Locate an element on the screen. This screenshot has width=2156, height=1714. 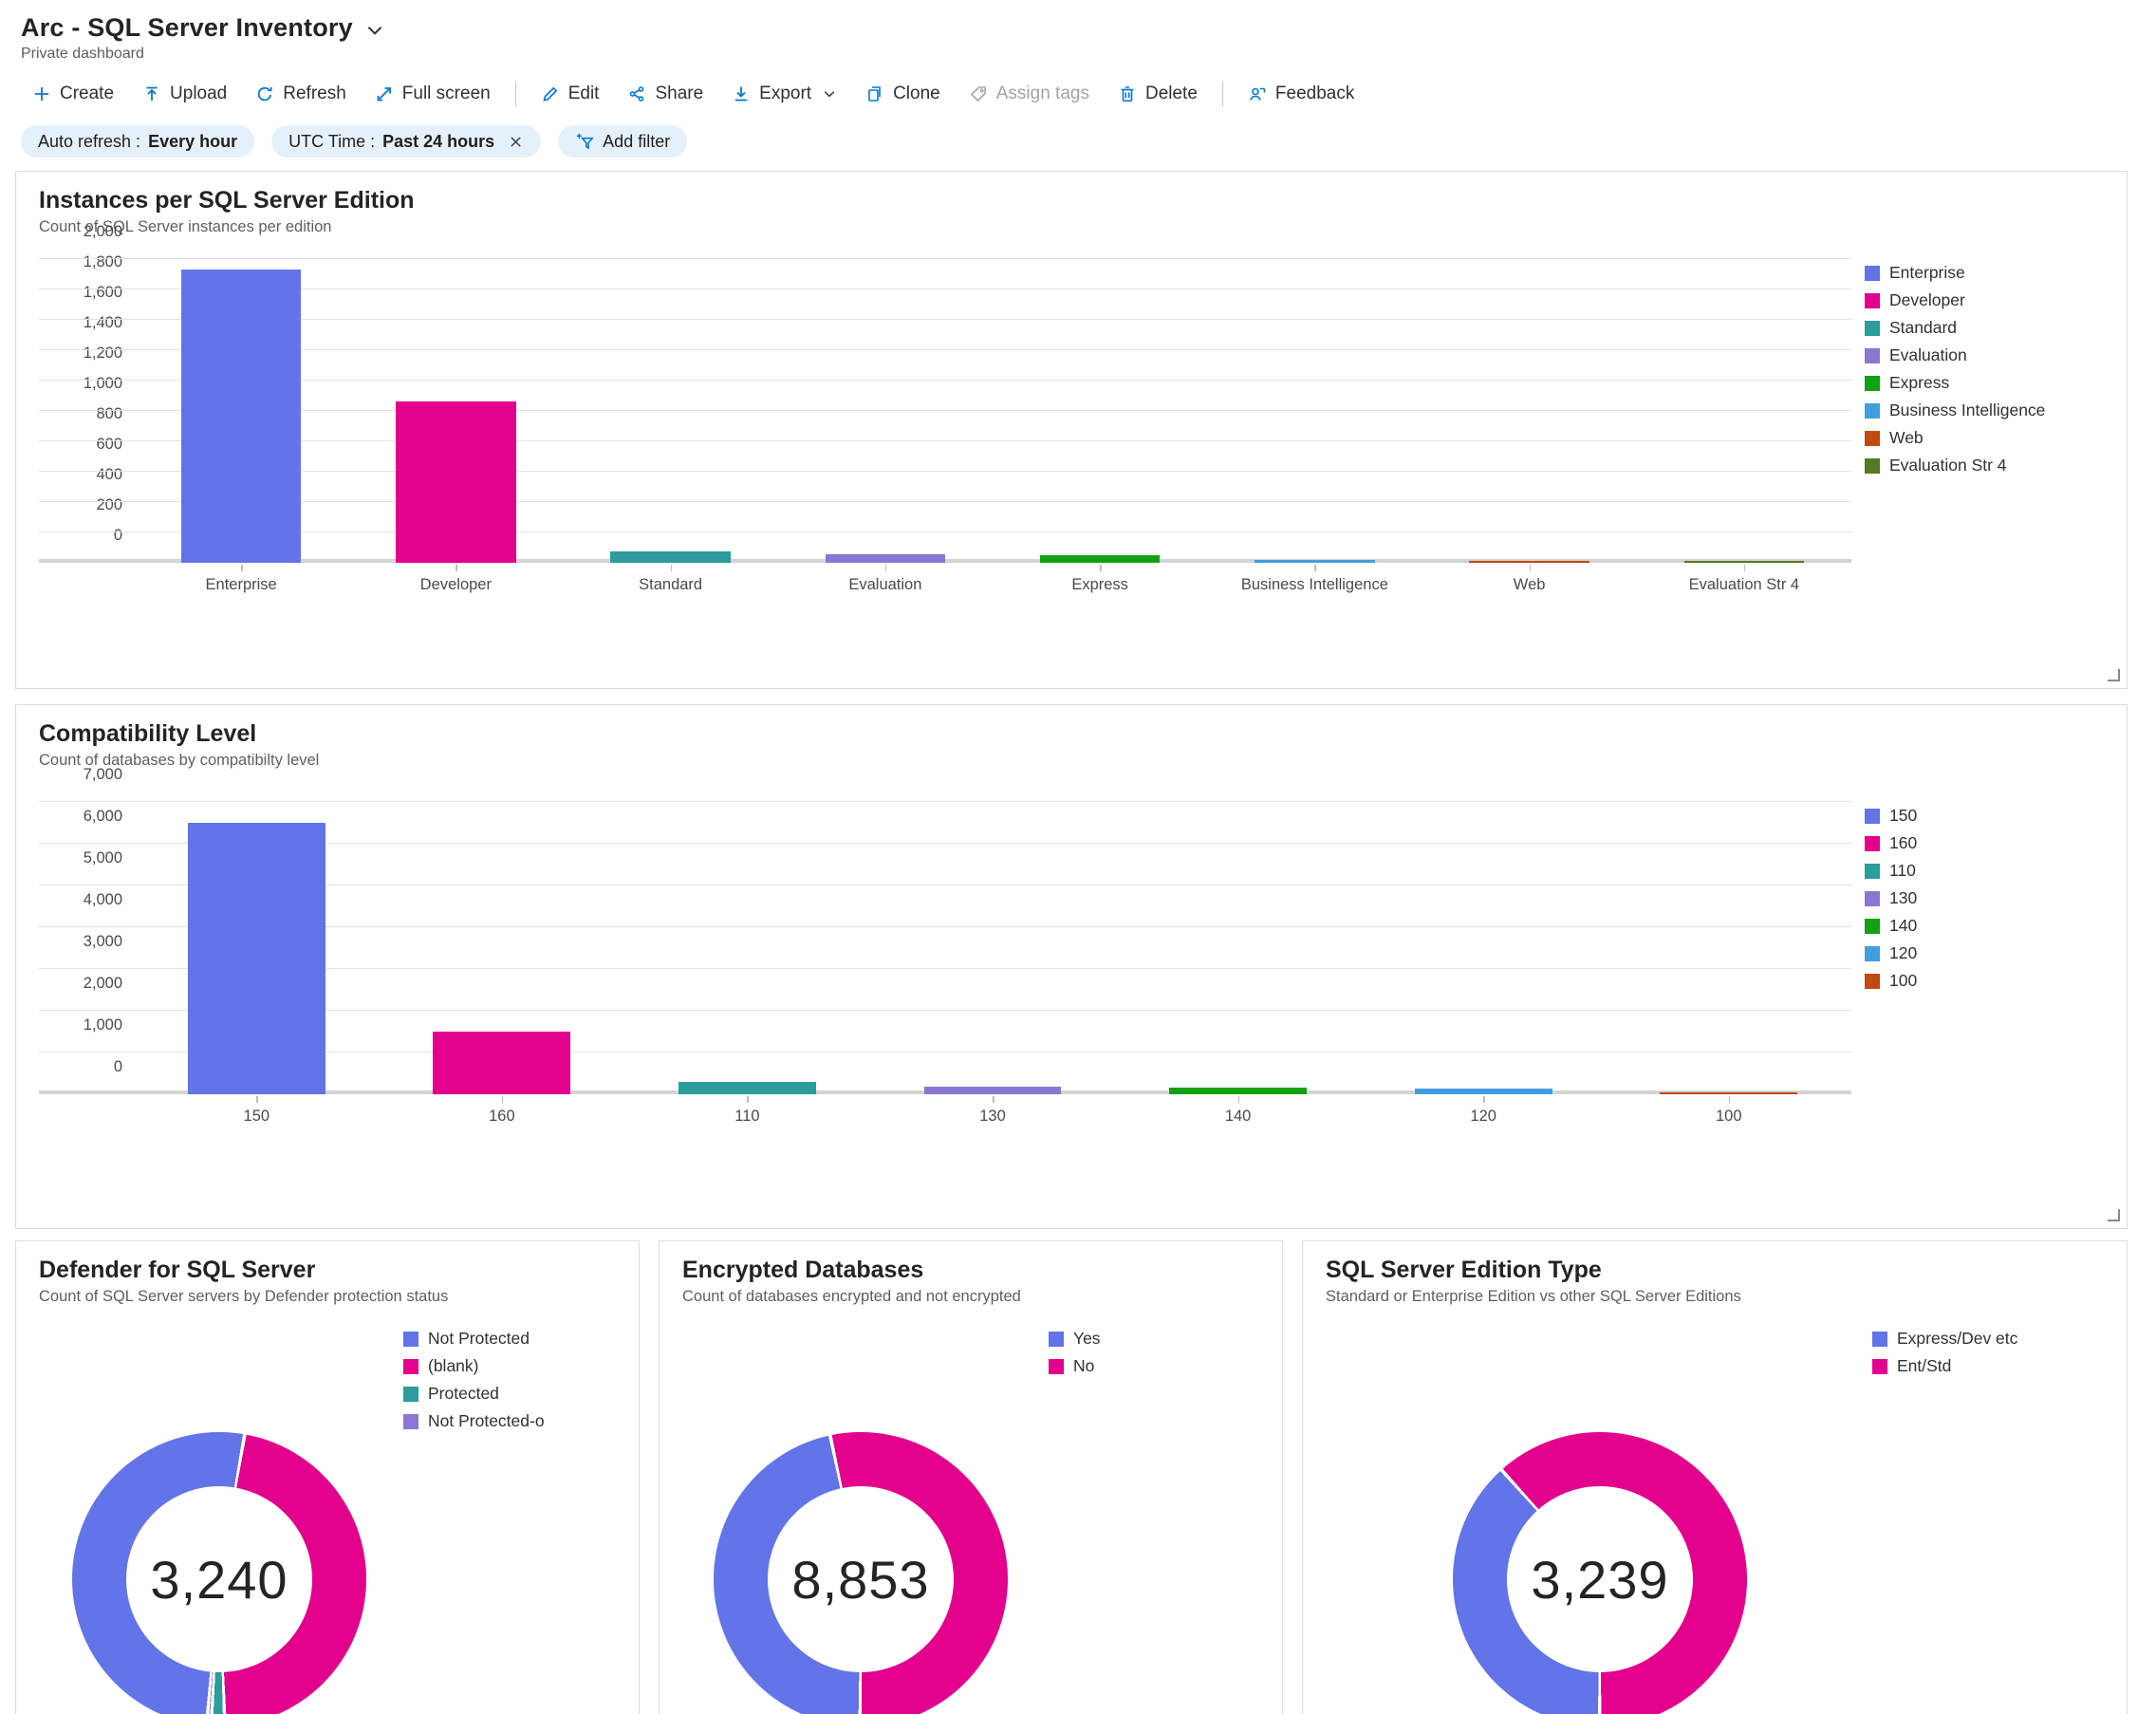
fullscreen-icon is located at coordinates (384, 93).